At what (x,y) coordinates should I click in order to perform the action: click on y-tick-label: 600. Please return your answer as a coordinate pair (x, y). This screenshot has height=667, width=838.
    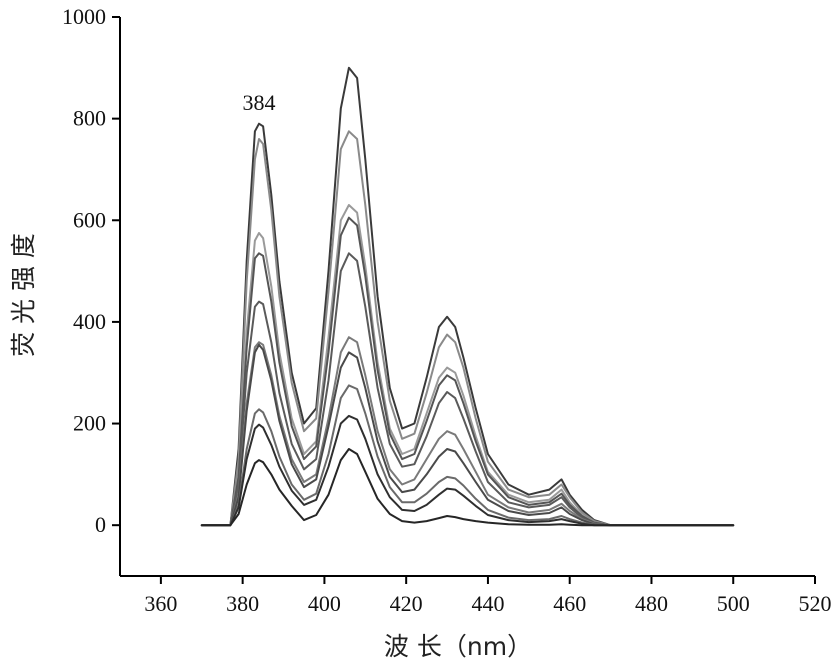
    Looking at the image, I should click on (89, 219).